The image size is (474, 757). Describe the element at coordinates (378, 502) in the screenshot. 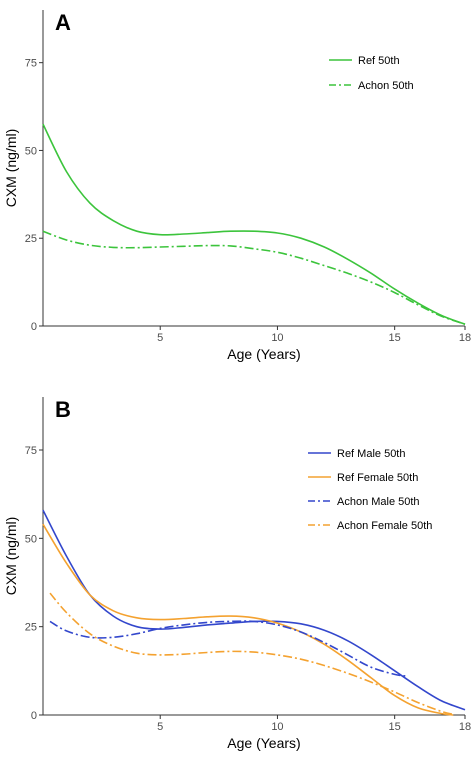

I see `legend-label: Achon Male 50th` at that location.